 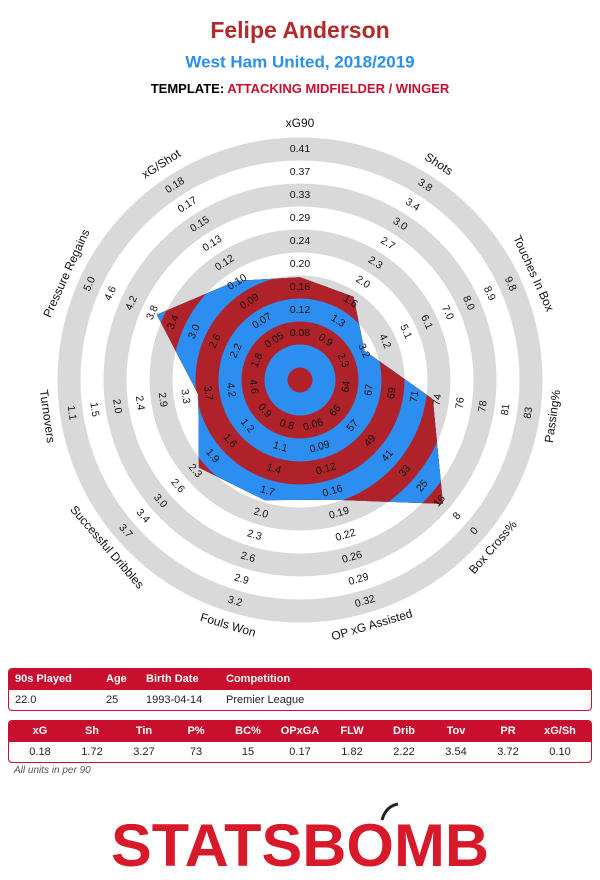 What do you see at coordinates (319, 446) in the screenshot?
I see `tick-label: 0.09` at bounding box center [319, 446].